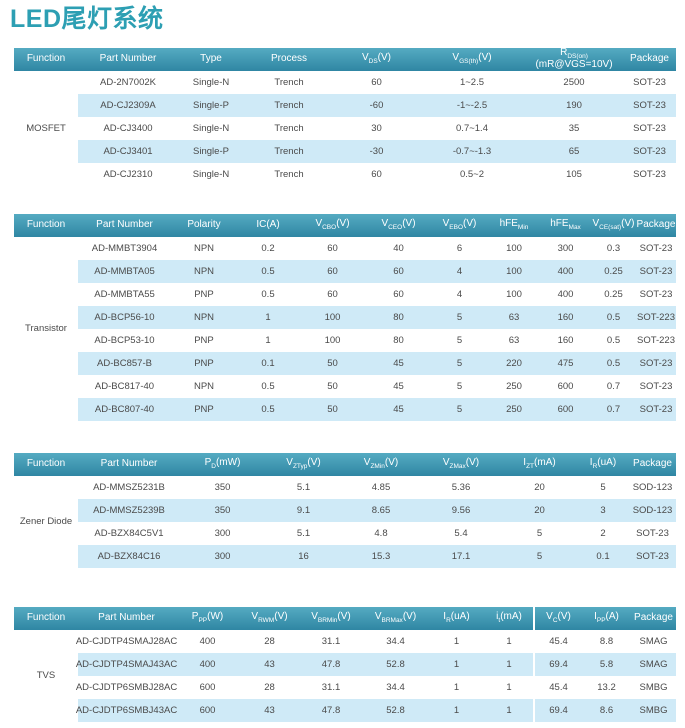  I want to click on column-header: VZMax(V), so click(461, 463).